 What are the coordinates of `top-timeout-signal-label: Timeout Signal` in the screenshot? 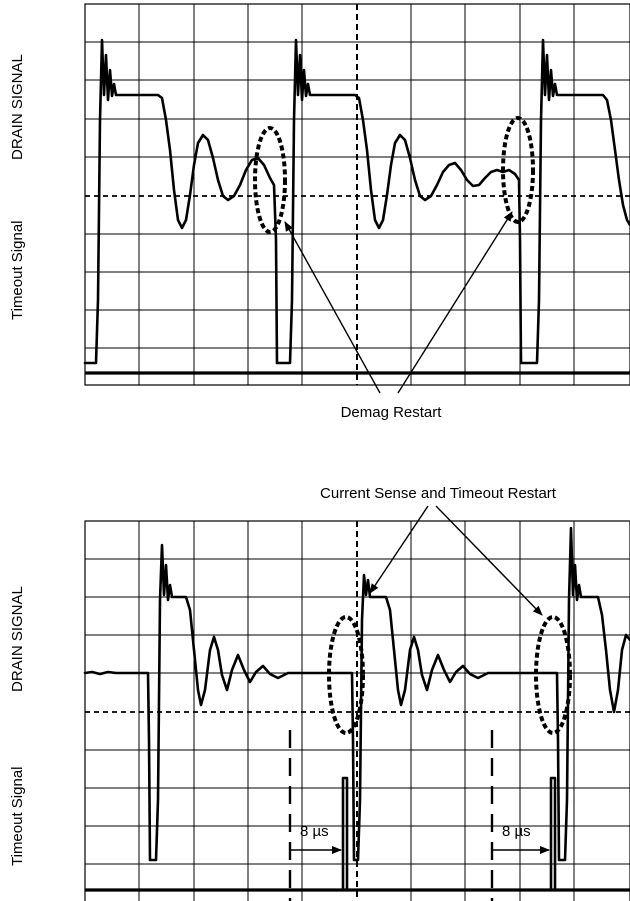 It's located at (17, 271).